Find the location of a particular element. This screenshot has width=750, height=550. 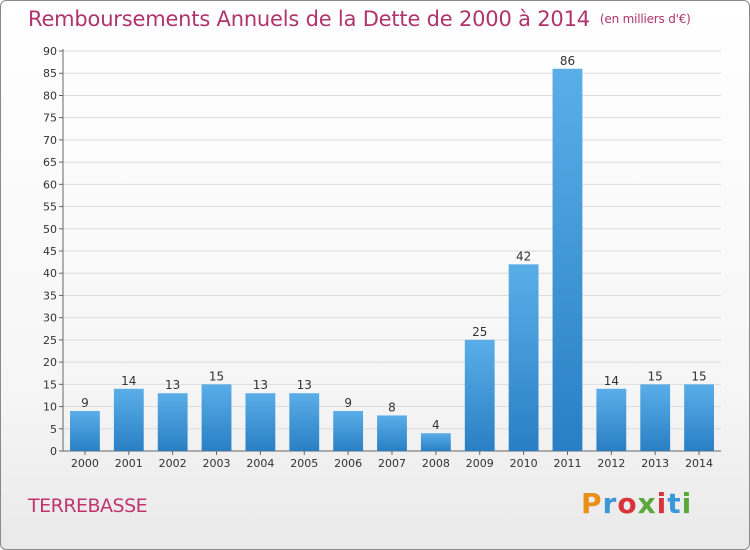

bar-2009 is located at coordinates (479, 395).